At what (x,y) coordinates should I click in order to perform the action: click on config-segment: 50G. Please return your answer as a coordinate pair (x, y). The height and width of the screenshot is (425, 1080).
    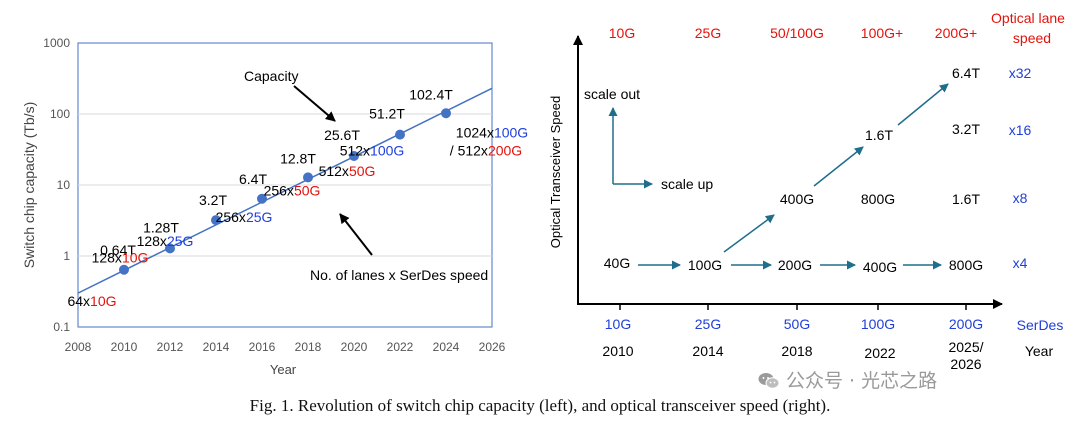
    Looking at the image, I should click on (362, 171).